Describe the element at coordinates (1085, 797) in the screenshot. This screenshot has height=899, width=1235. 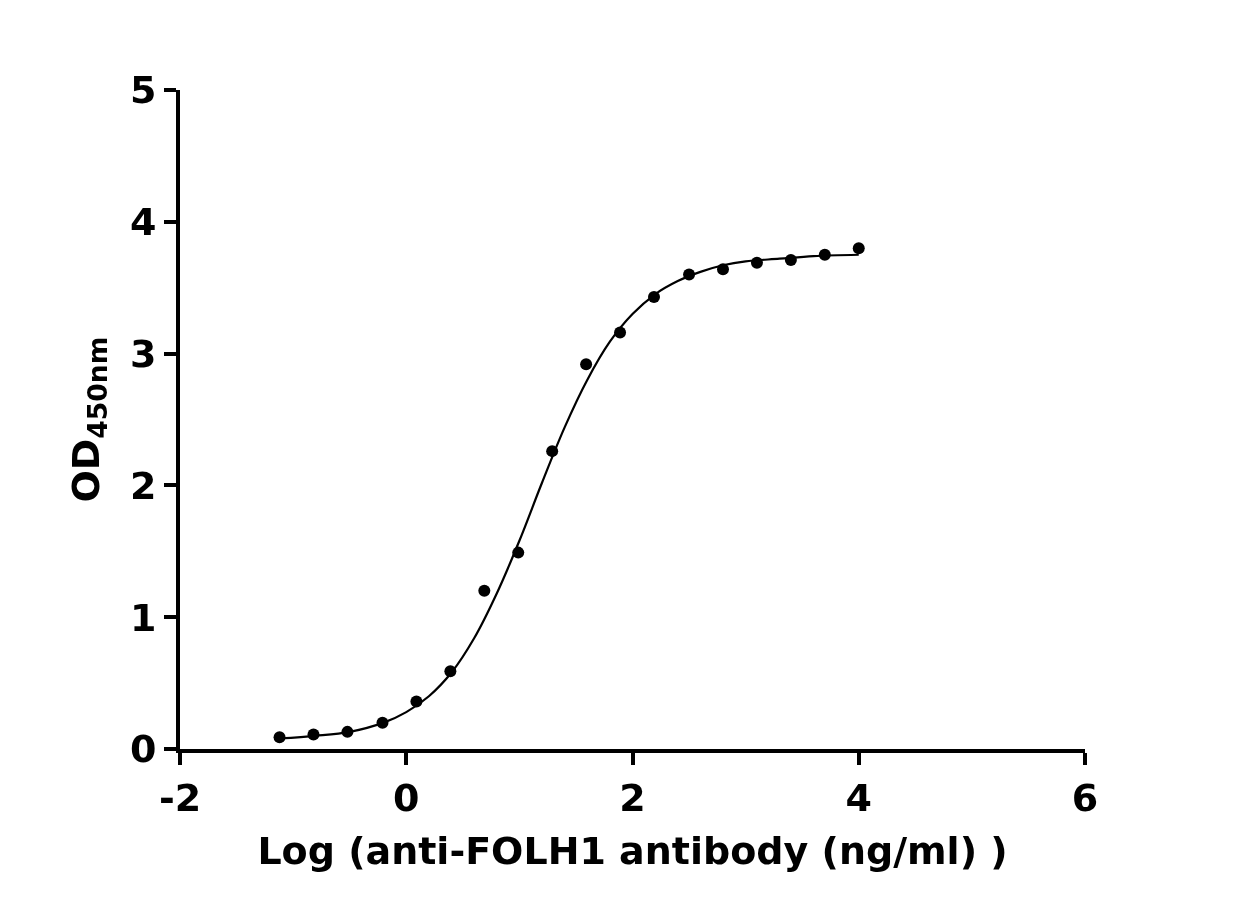
I see `x-tick-label: 6` at that location.